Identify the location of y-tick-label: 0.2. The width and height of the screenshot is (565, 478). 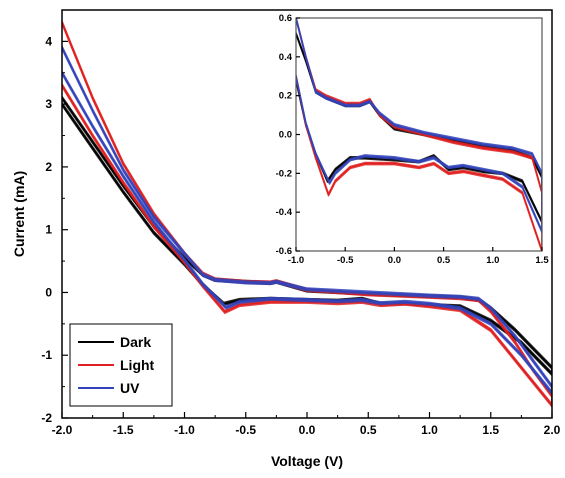
(285, 96).